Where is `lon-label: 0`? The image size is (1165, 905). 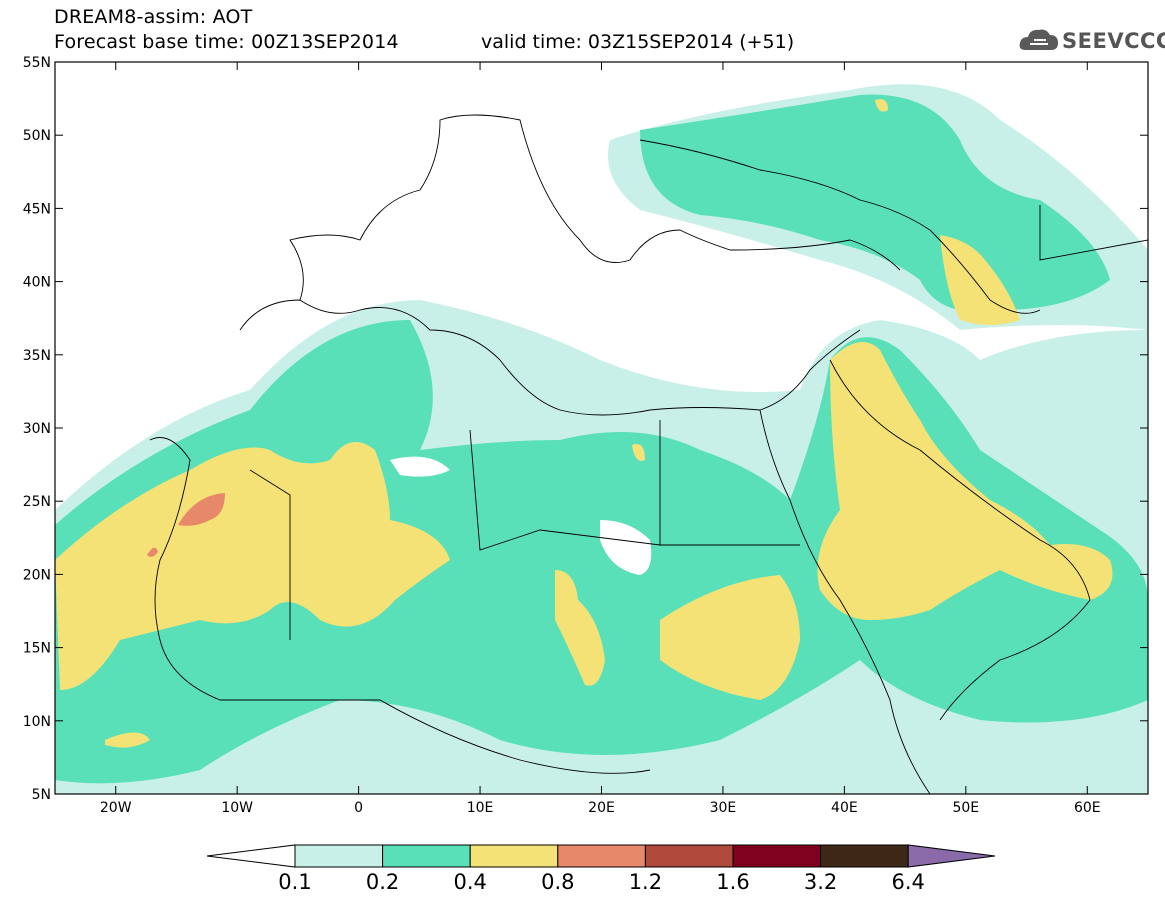
lon-label: 0 is located at coordinates (358, 808).